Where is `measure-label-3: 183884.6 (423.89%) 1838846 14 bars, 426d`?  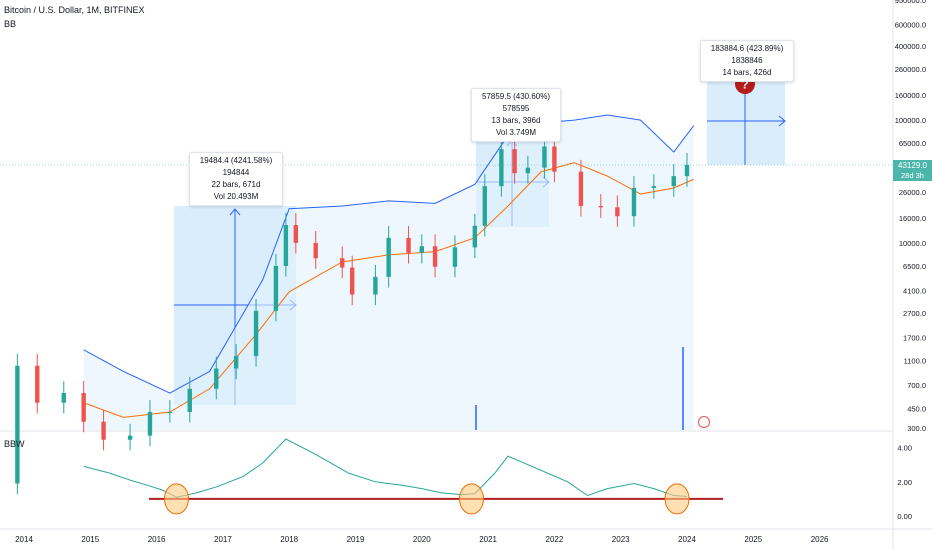
measure-label-3: 183884.6 (423.89%) 1838846 14 bars, 426d is located at coordinates (747, 61).